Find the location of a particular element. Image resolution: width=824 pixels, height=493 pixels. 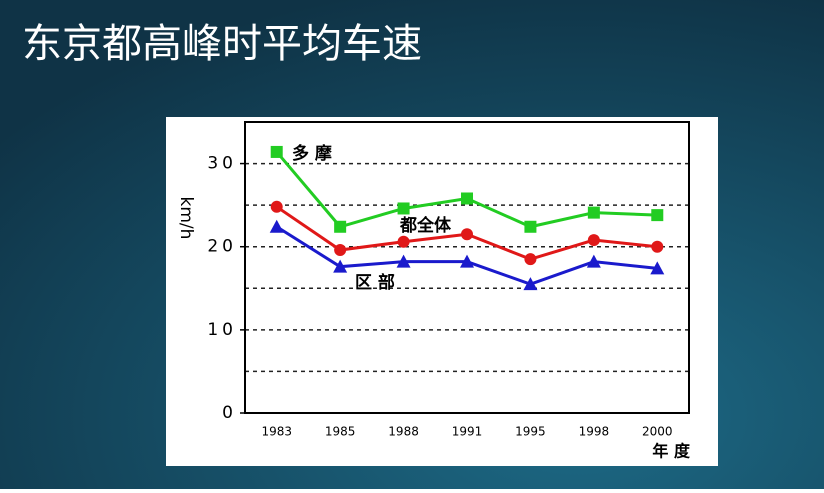

x-tick-label: 1985 is located at coordinates (340, 432).